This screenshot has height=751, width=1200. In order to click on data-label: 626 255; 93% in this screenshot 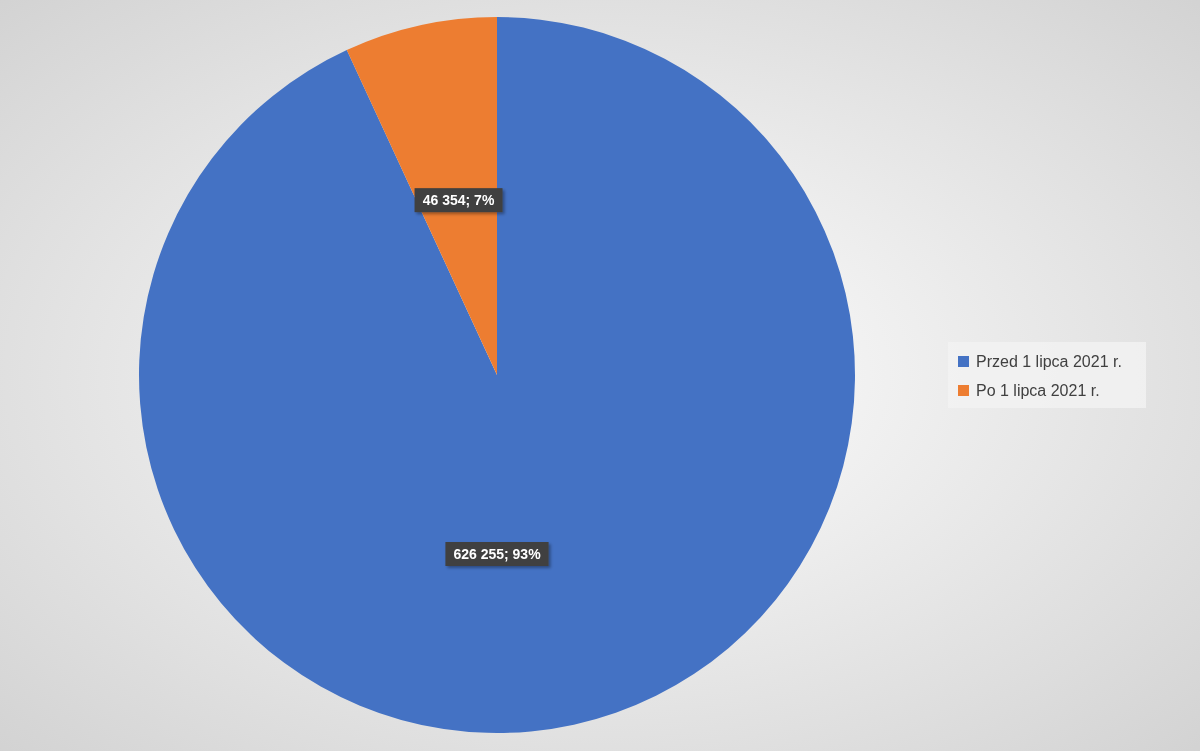, I will do `click(497, 554)`.